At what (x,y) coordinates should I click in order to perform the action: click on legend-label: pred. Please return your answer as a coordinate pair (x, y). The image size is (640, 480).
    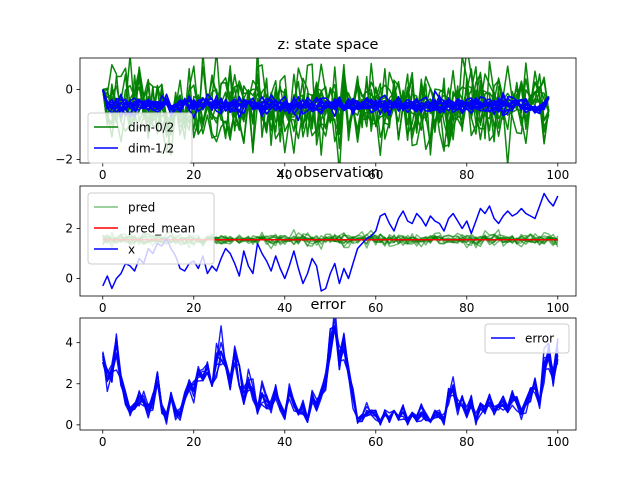
    Looking at the image, I should click on (141, 208).